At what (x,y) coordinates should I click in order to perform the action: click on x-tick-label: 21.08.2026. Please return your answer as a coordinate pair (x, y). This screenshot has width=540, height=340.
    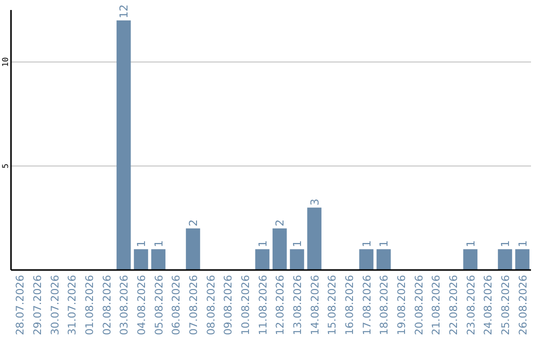
    Looking at the image, I should click on (436, 305).